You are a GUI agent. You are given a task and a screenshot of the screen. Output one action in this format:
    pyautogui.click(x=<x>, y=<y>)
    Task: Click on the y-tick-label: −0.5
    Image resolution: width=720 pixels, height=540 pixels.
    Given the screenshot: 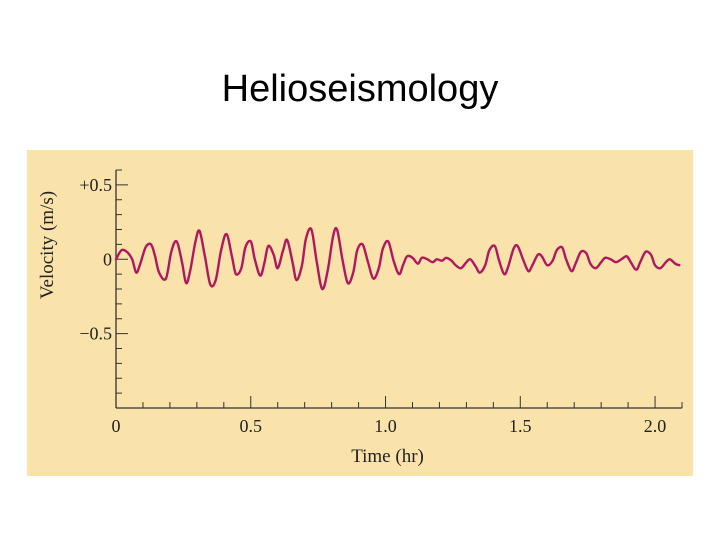 What is the action you would take?
    pyautogui.click(x=95, y=334)
    